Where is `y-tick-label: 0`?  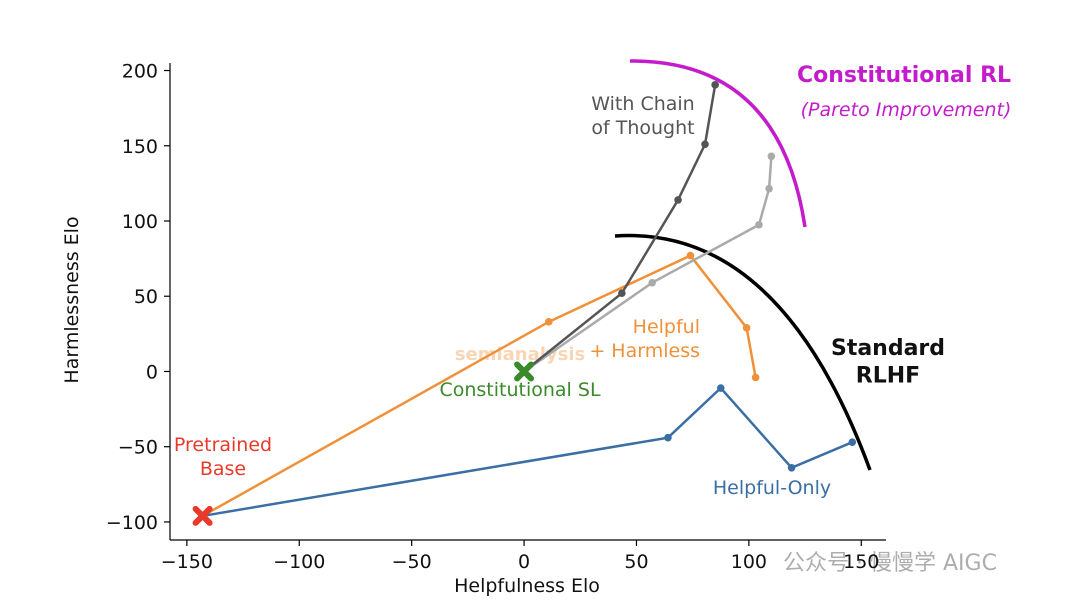 y-tick-label: 0 is located at coordinates (152, 372).